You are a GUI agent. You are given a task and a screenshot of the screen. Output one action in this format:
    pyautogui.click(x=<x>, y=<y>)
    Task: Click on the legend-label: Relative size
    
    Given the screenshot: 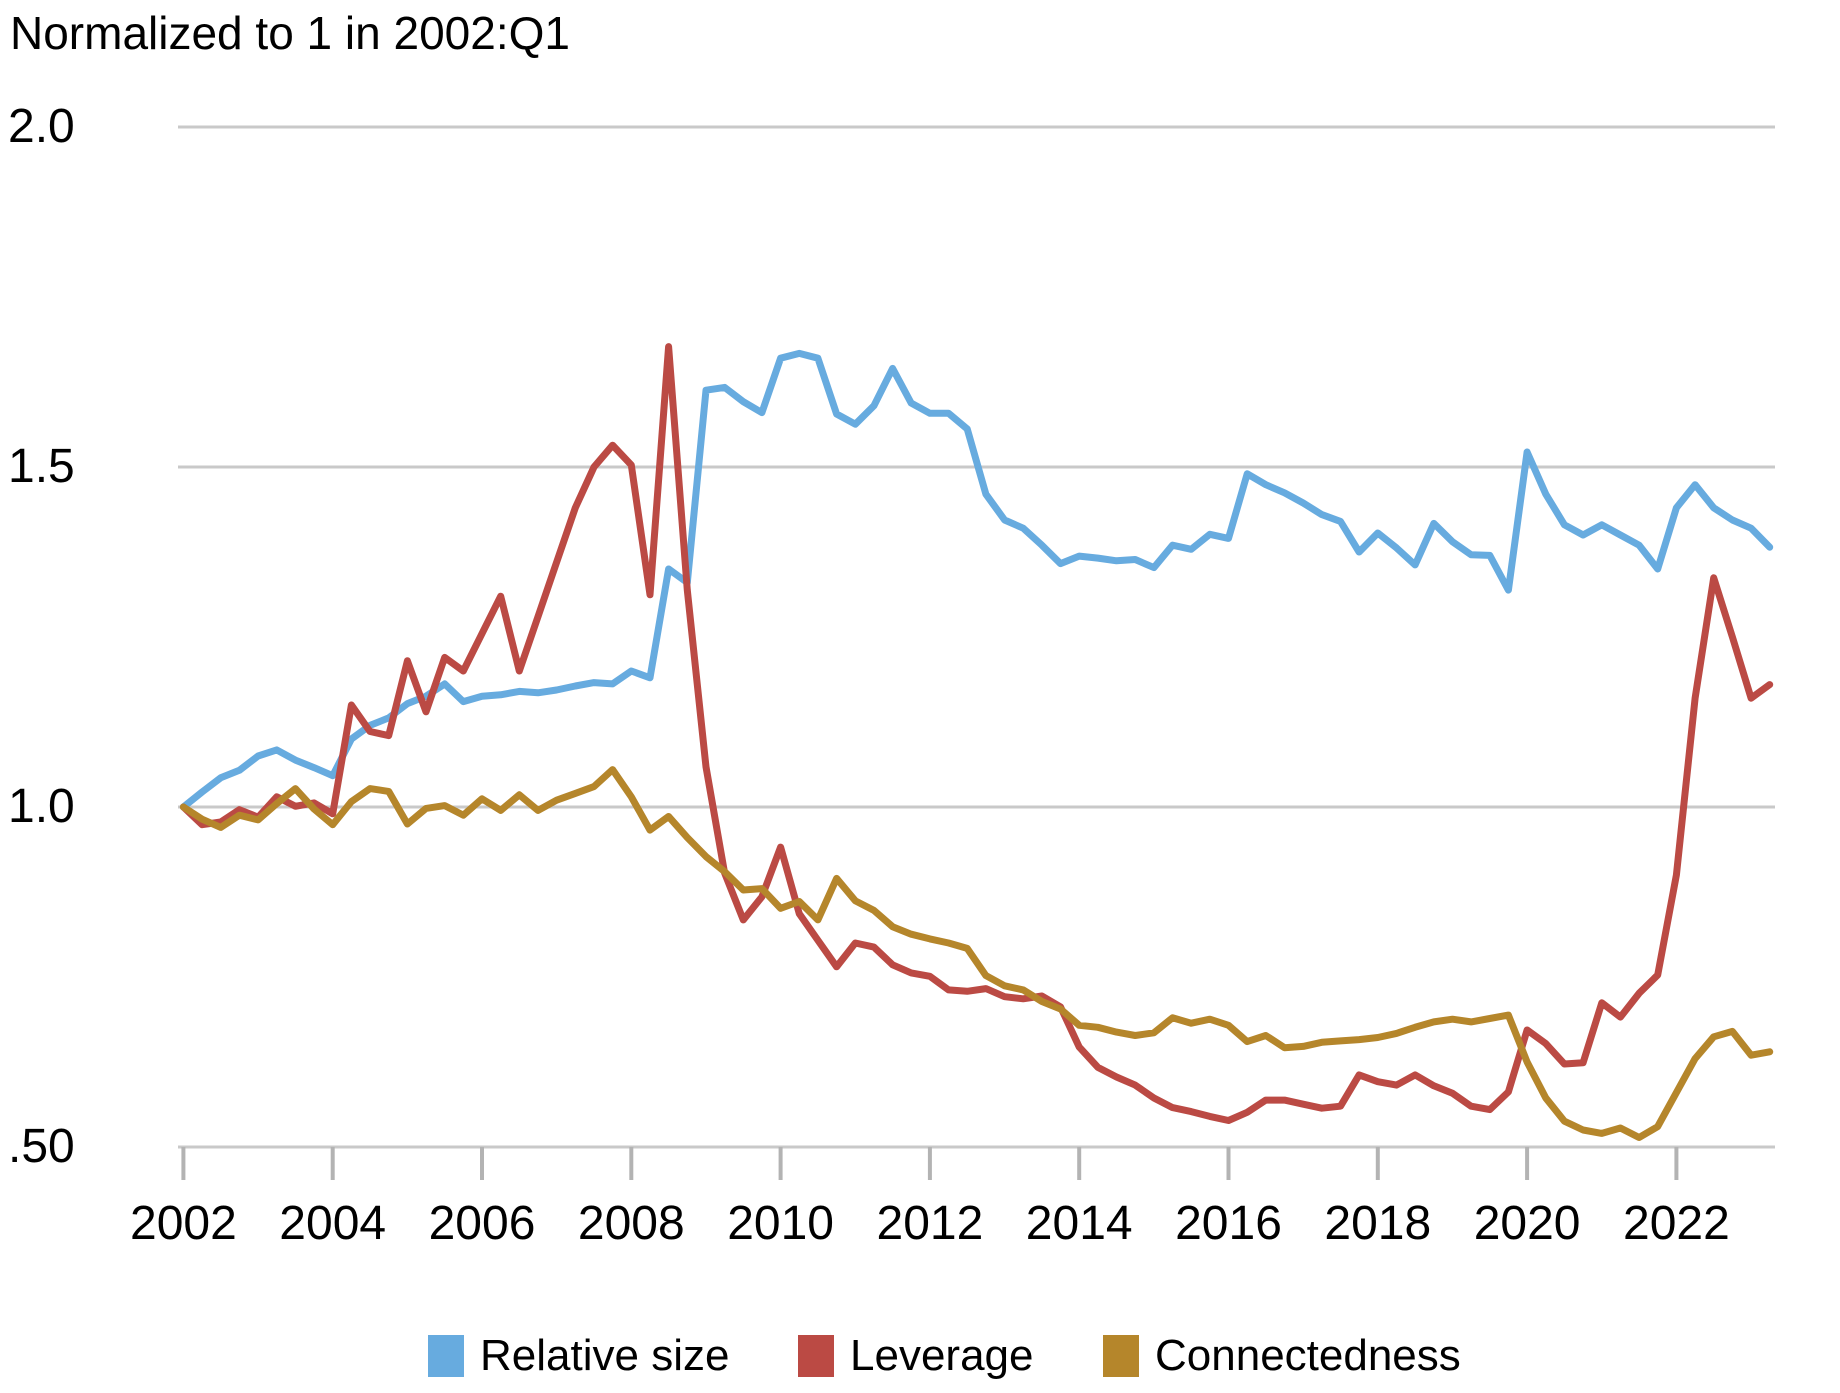 What is the action you would take?
    pyautogui.click(x=605, y=1355)
    